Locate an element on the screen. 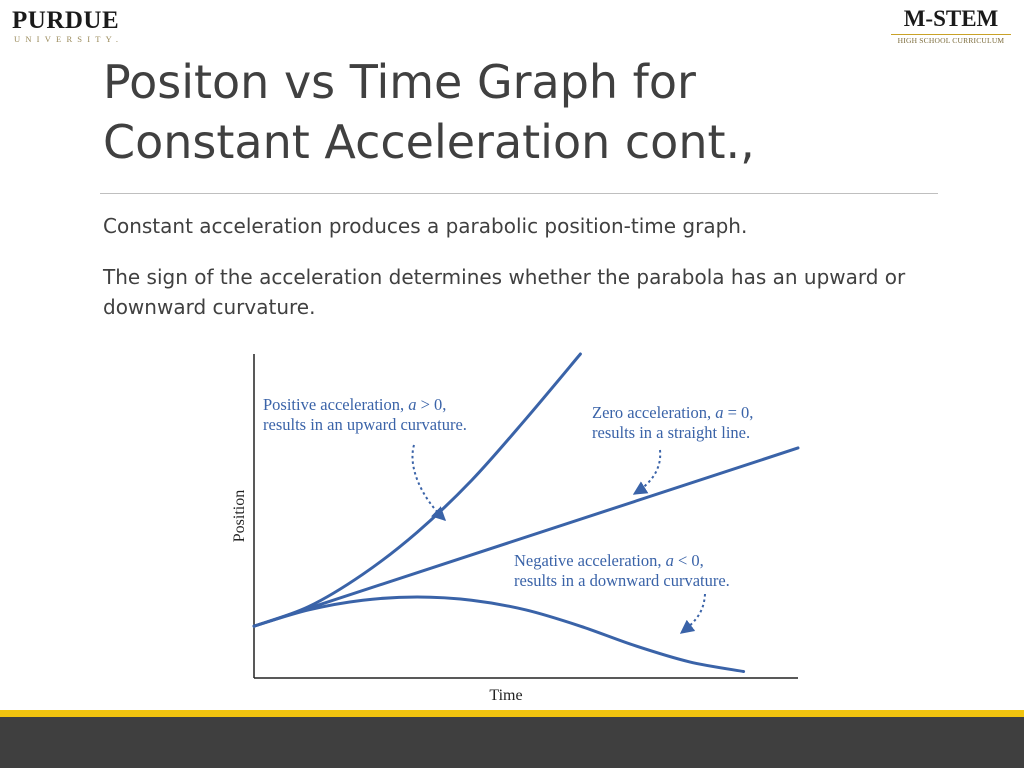 The height and width of the screenshot is (768, 1024). purdue-logo-name: PURDUE is located at coordinates (66, 20).